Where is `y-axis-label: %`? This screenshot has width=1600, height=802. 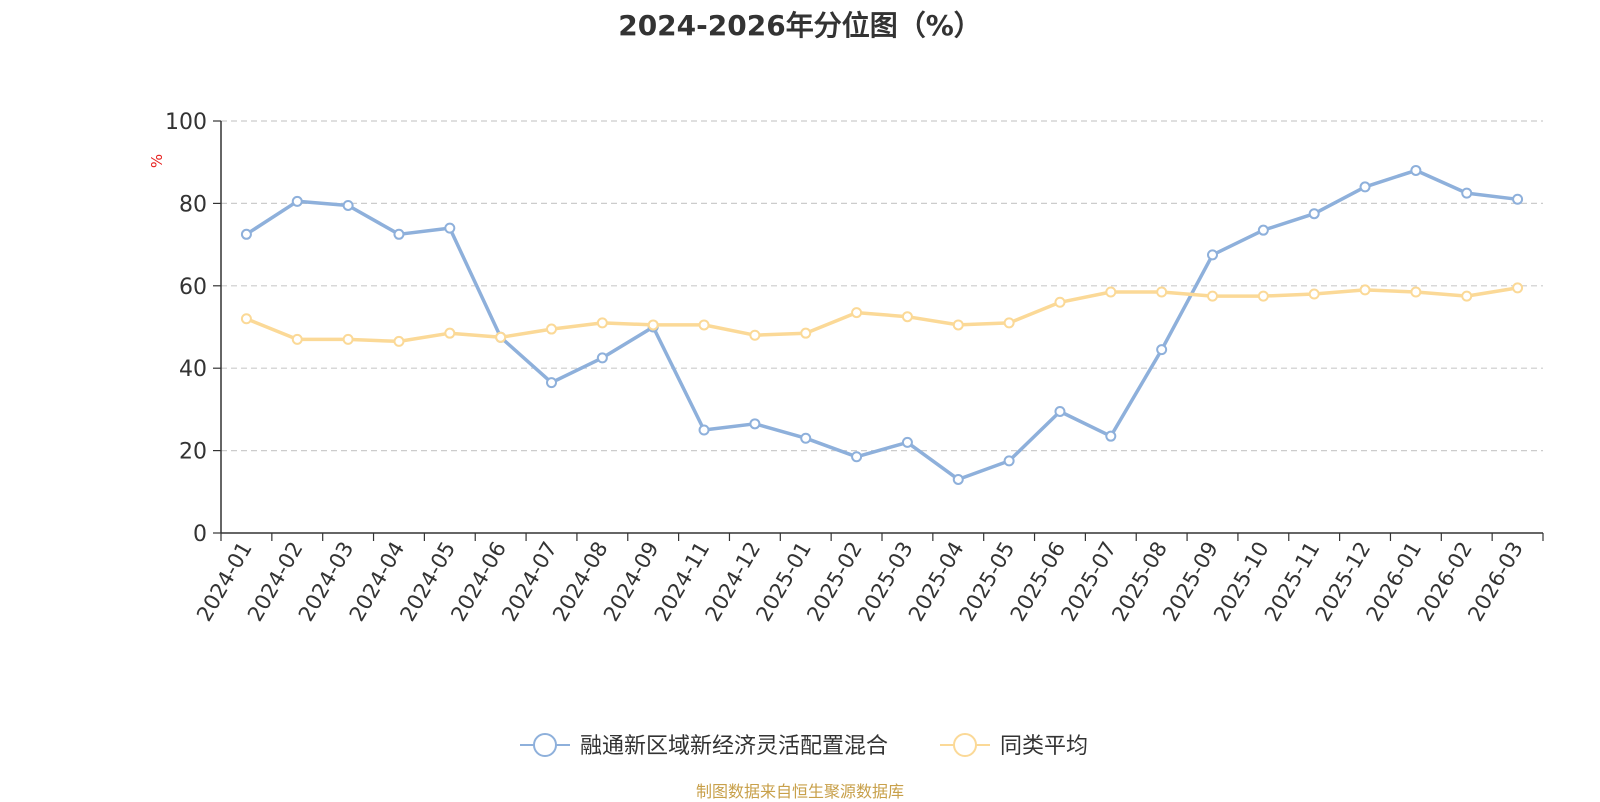 y-axis-label: % is located at coordinates (157, 161).